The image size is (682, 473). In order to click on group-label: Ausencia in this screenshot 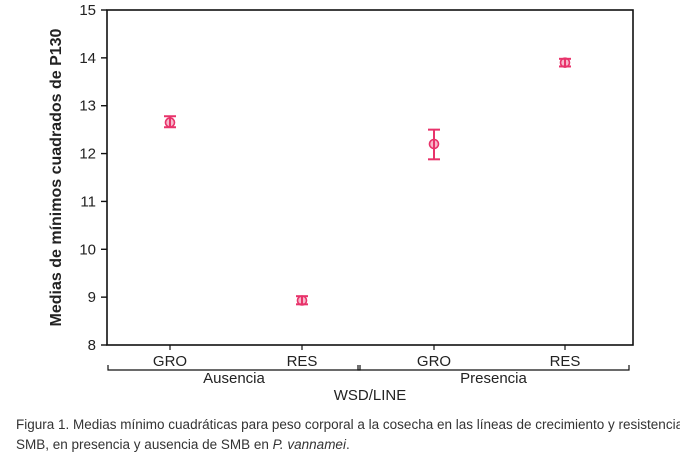, I will do `click(234, 378)`.